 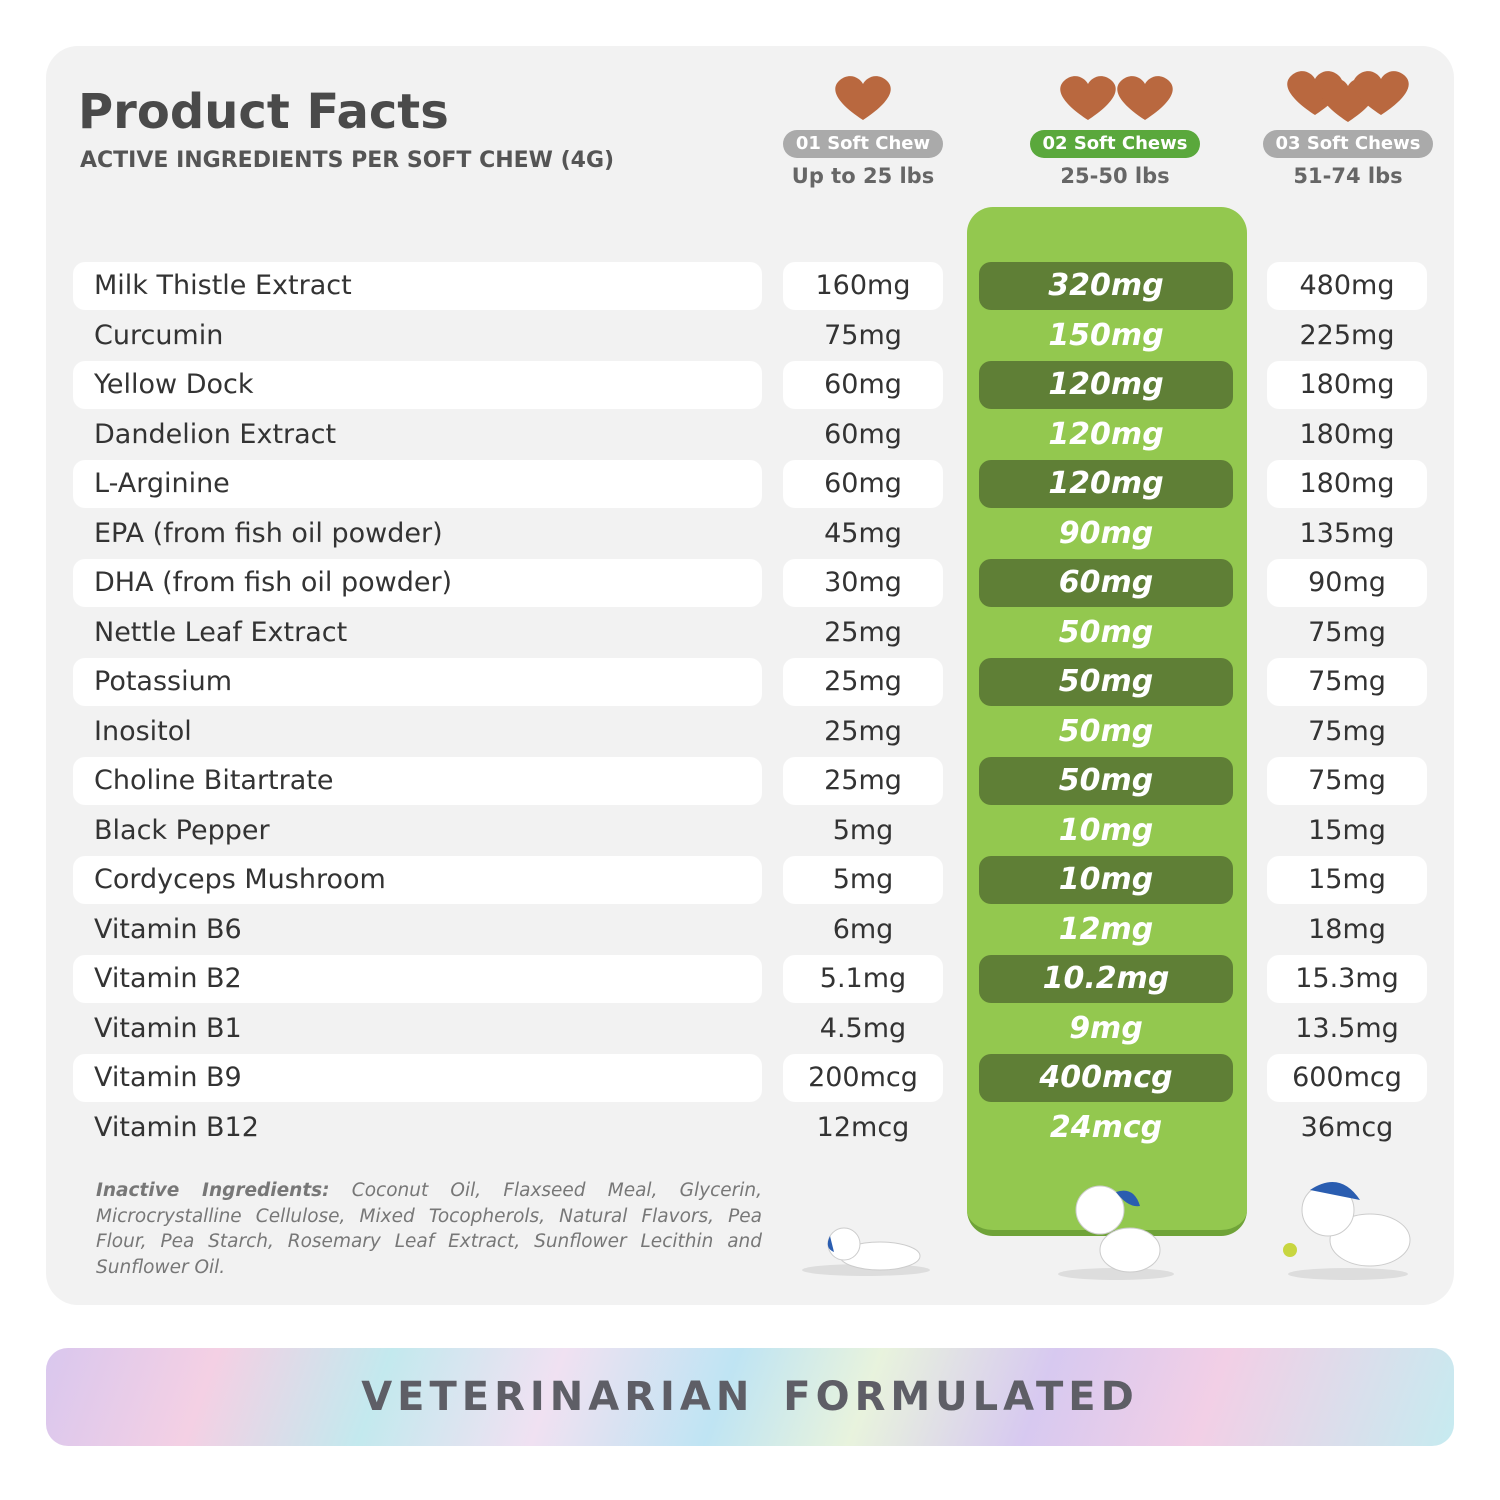 What do you see at coordinates (863, 1127) in the screenshot?
I see `amount: 12mcg` at bounding box center [863, 1127].